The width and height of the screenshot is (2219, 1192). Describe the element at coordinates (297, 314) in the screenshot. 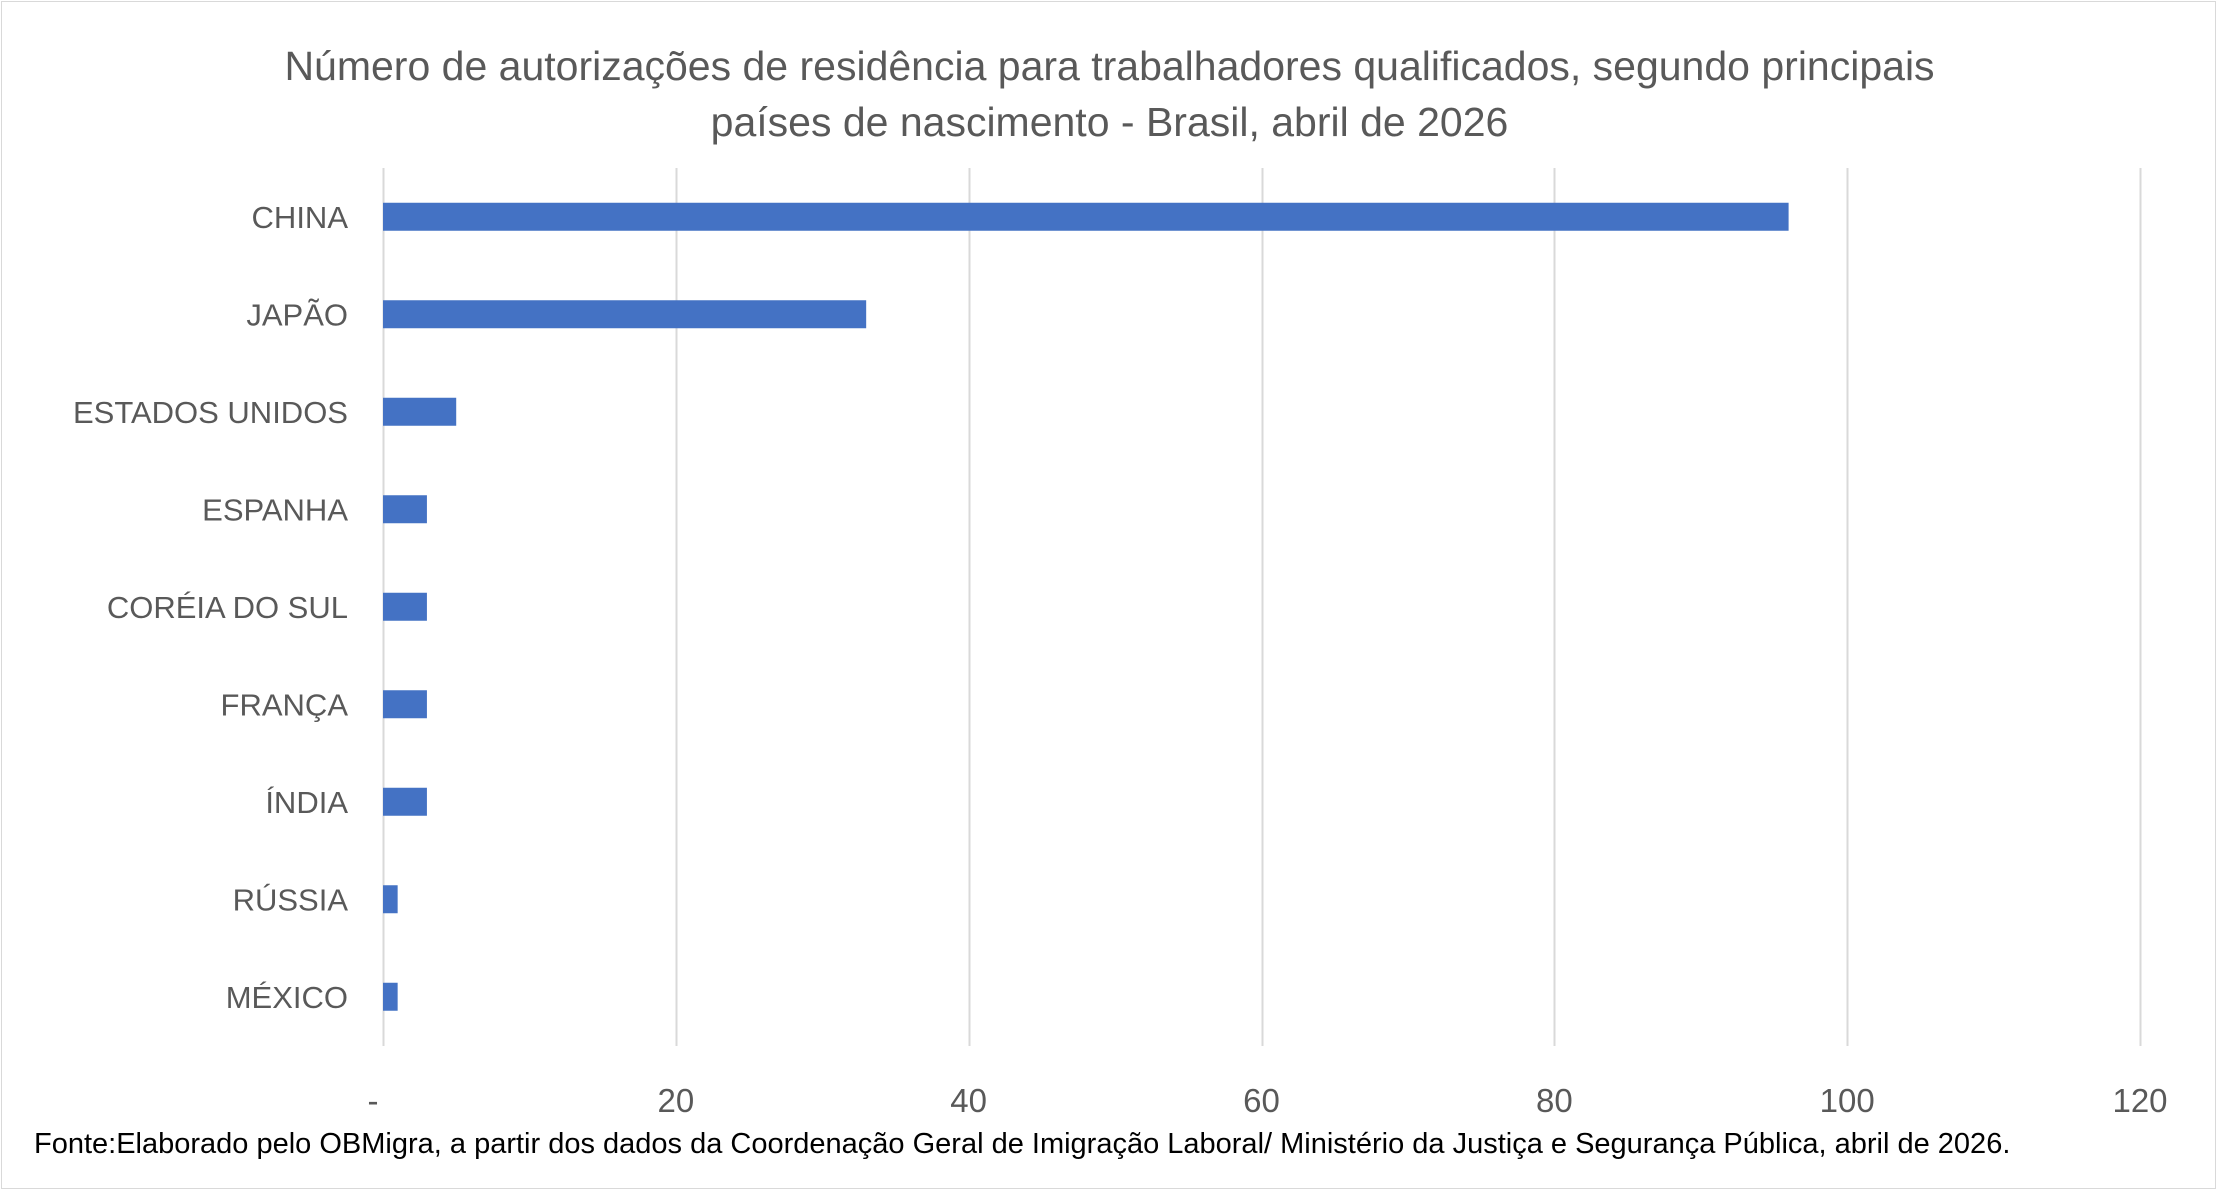

I see `category-label-1: JAPÃO` at that location.